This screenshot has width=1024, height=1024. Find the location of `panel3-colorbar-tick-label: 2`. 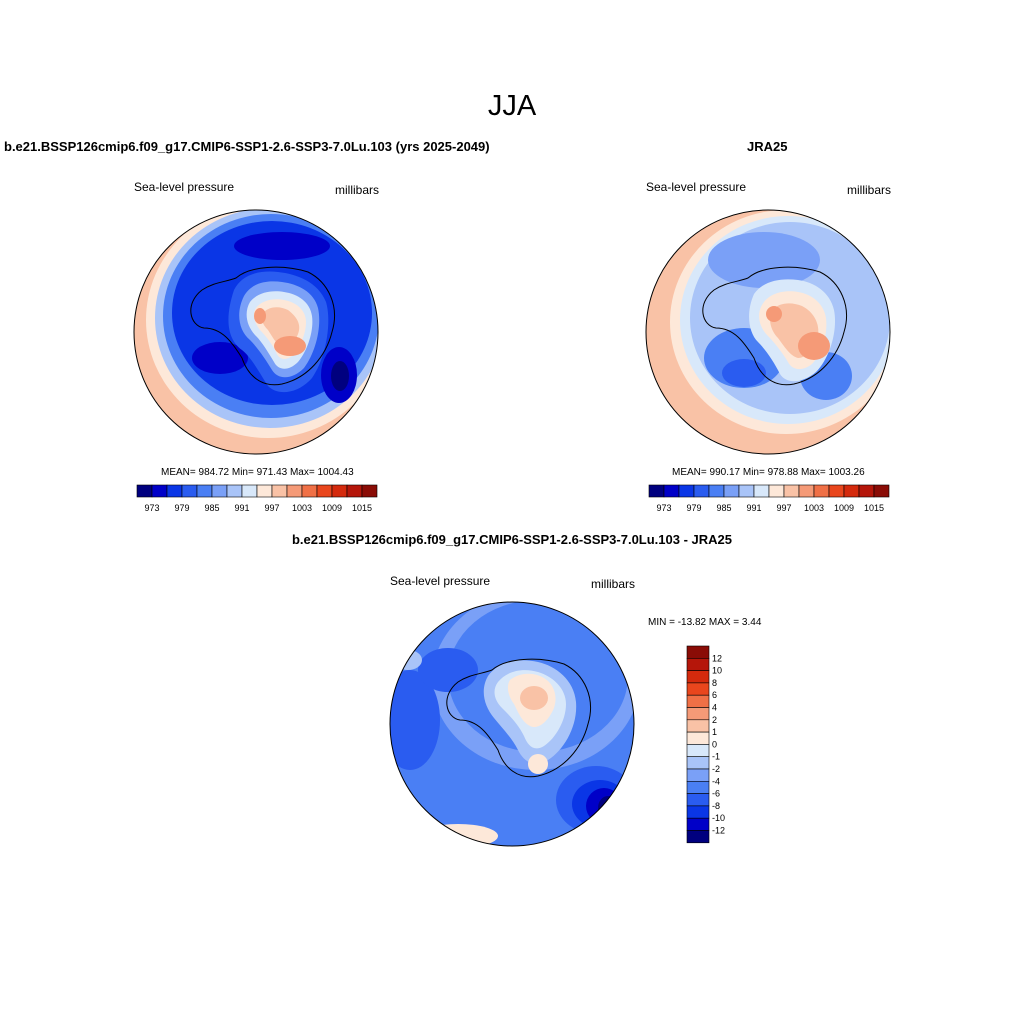

panel3-colorbar-tick-label: 2 is located at coordinates (714, 720).